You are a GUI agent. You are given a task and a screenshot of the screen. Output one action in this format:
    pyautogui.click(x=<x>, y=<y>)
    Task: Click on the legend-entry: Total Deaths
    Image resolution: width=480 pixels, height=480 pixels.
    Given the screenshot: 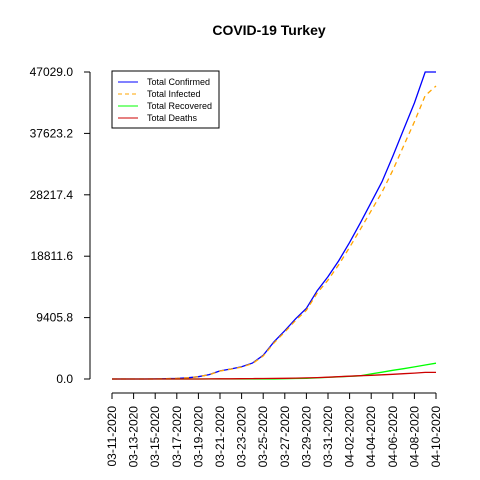 What is the action you would take?
    pyautogui.click(x=172, y=118)
    